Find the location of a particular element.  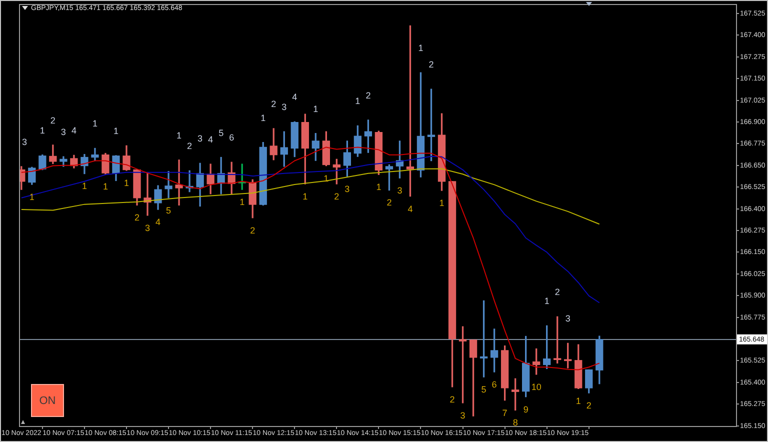

annotation: 10 is located at coordinates (536, 387).